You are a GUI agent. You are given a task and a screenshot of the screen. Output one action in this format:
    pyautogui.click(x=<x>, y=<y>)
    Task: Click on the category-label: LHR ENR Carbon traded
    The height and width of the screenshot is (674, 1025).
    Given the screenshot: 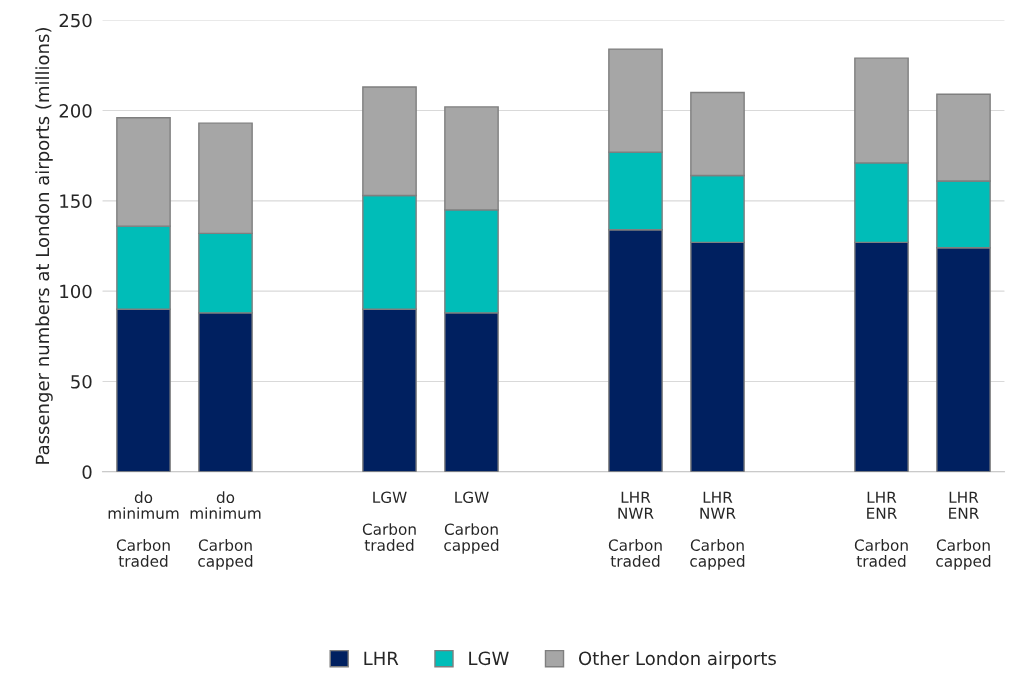 What is the action you would take?
    pyautogui.click(x=881, y=529)
    